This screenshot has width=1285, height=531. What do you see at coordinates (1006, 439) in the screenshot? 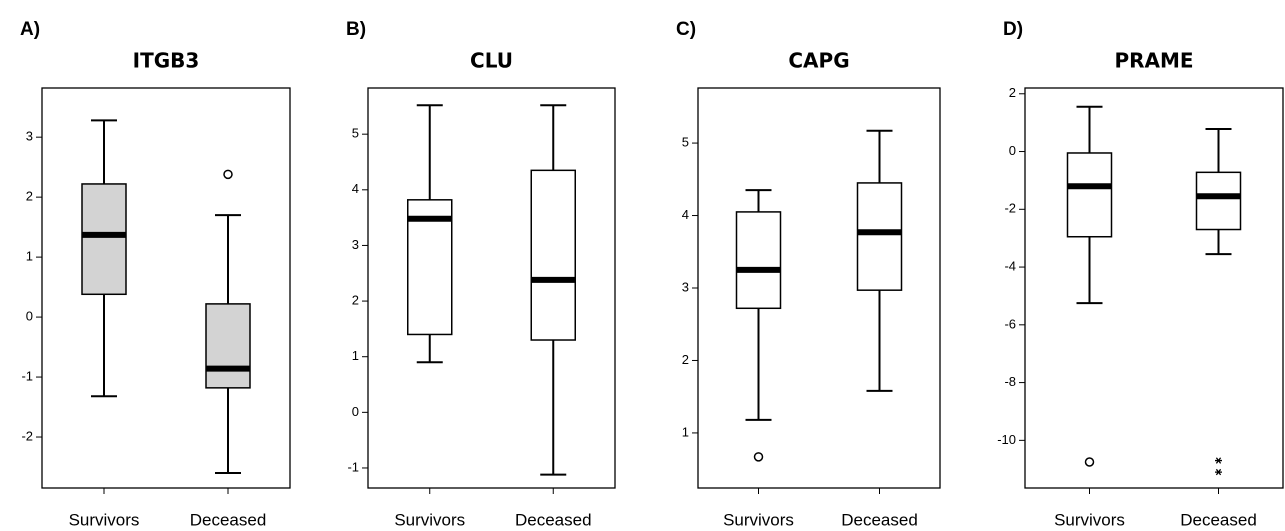
I see `y-tick-label: -10` at bounding box center [1006, 439].